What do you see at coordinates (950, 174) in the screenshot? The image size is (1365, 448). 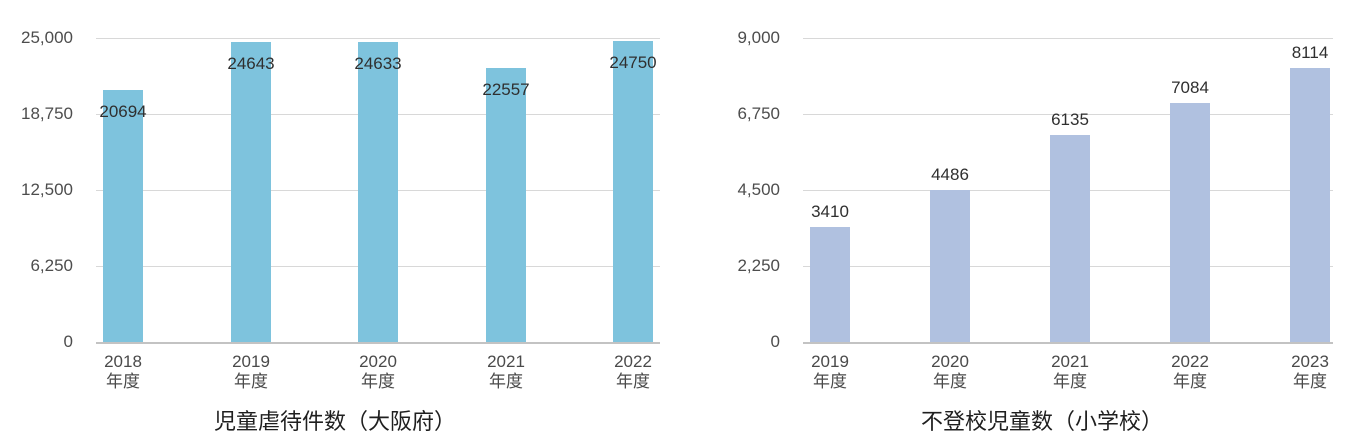 I see `bar-value-label: 4486` at bounding box center [950, 174].